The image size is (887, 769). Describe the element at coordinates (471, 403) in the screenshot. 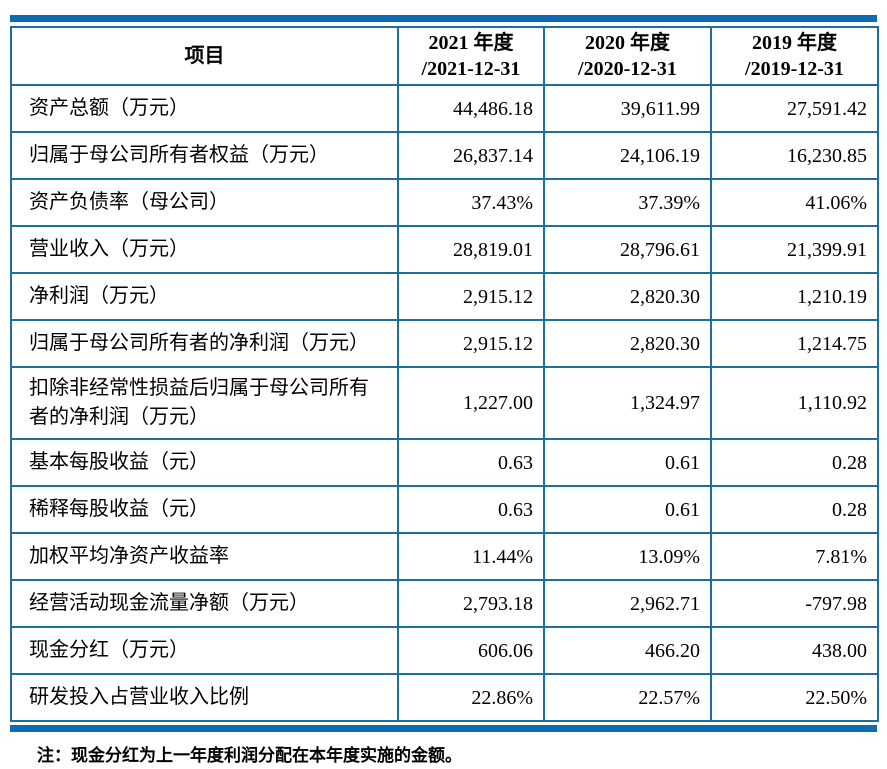

I see `value-2021: 1,227.00` at that location.